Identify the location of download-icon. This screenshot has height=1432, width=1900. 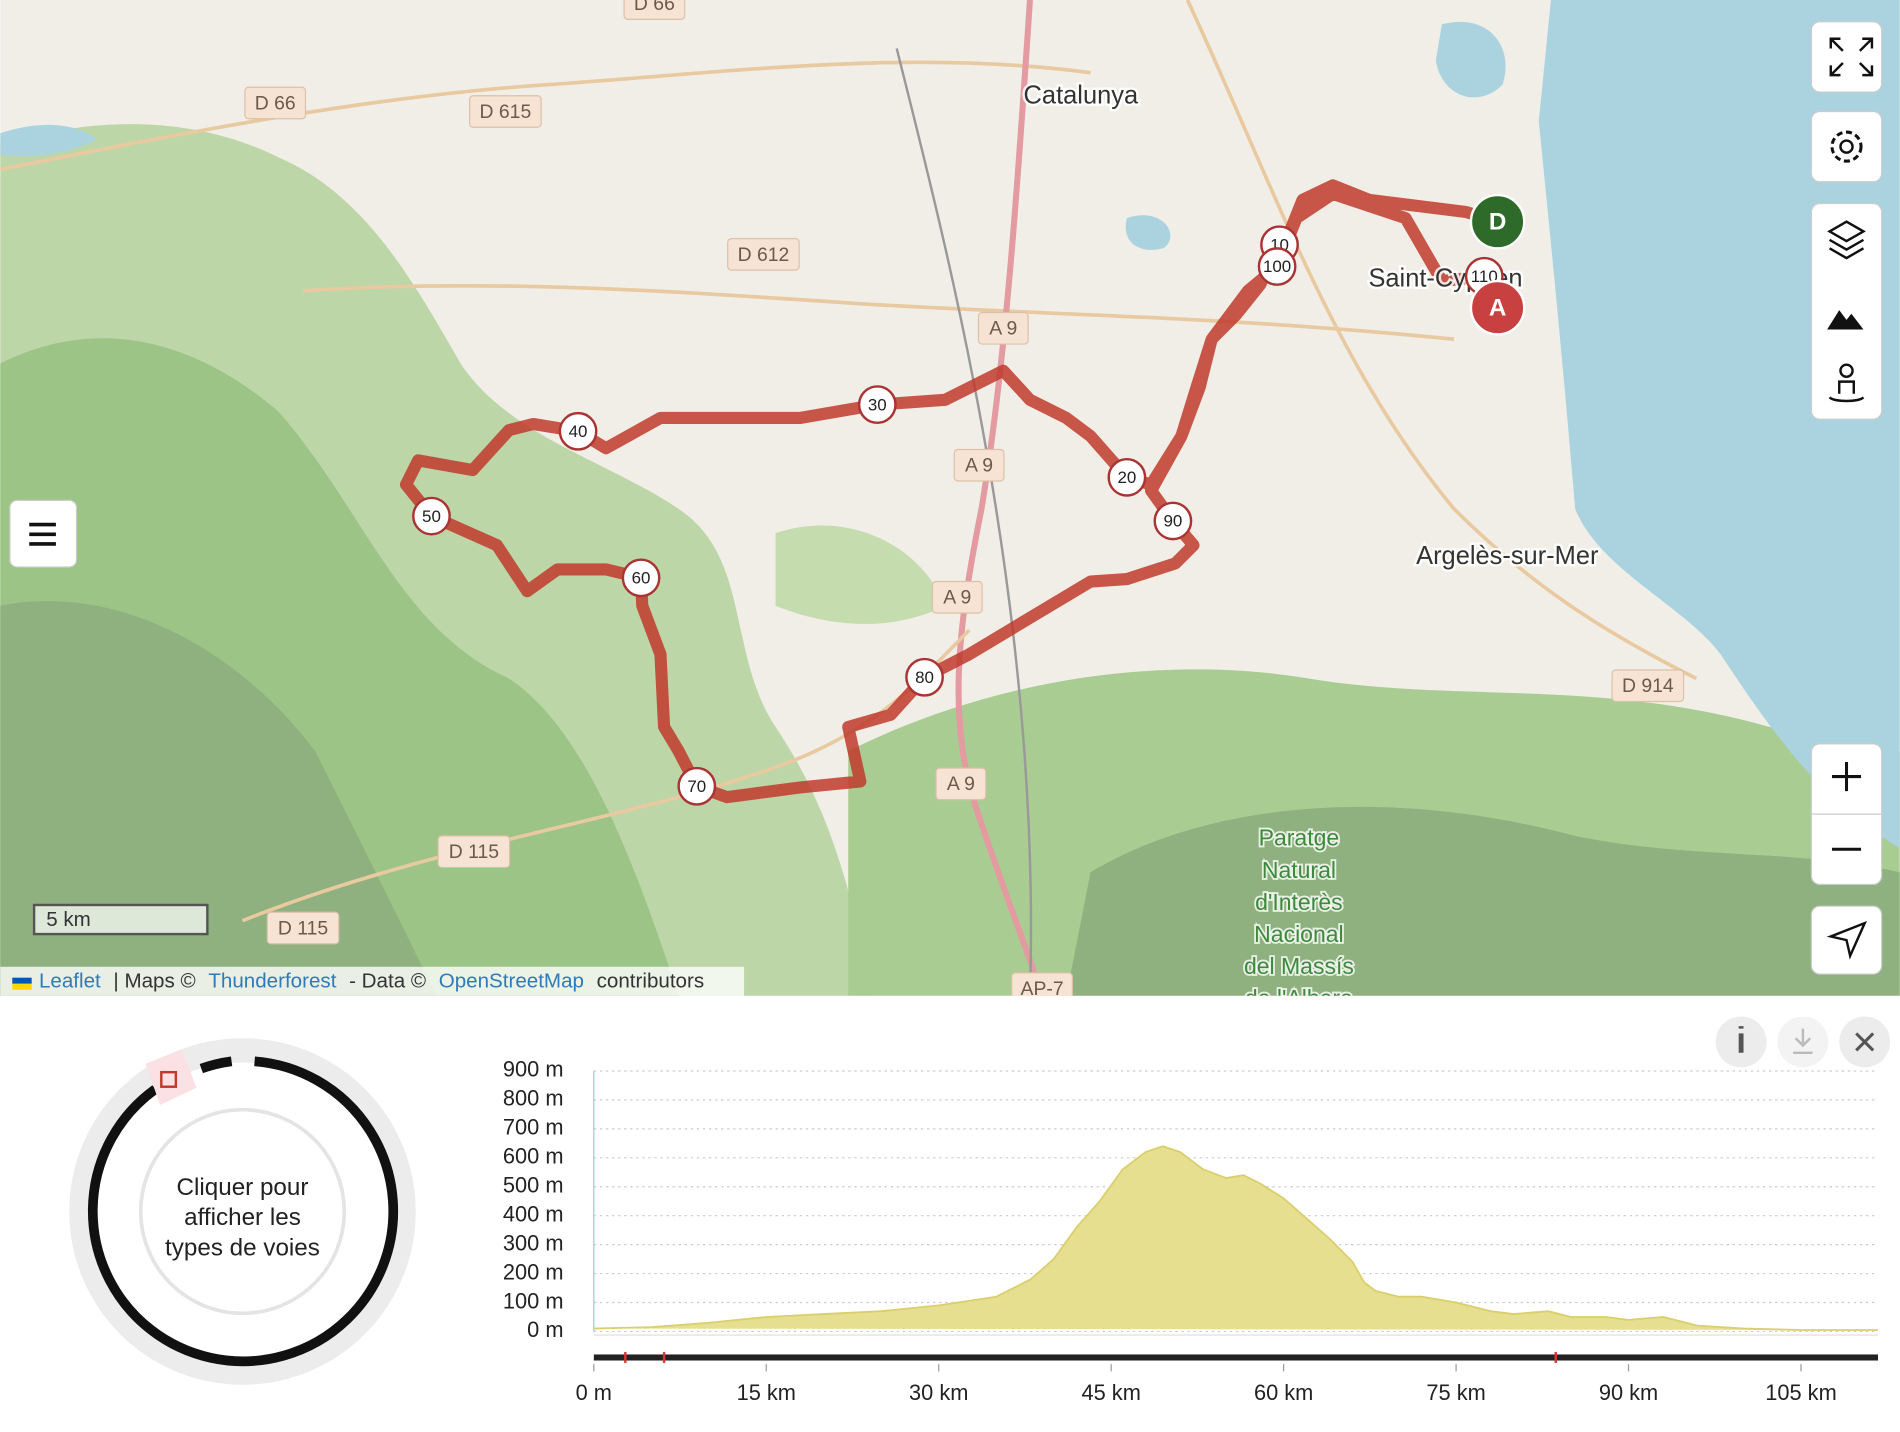
(1803, 1041).